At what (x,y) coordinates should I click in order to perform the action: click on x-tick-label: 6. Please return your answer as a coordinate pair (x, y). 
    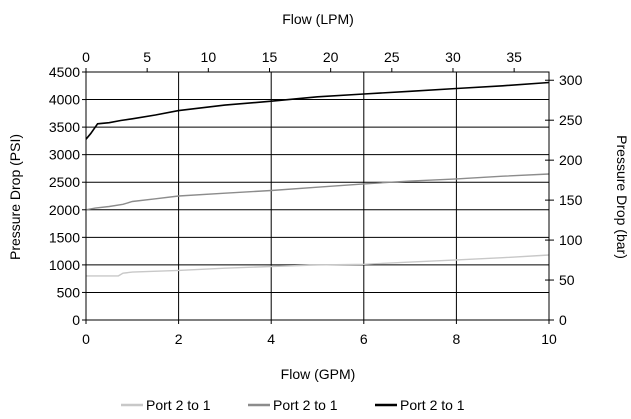
    Looking at the image, I should click on (364, 339).